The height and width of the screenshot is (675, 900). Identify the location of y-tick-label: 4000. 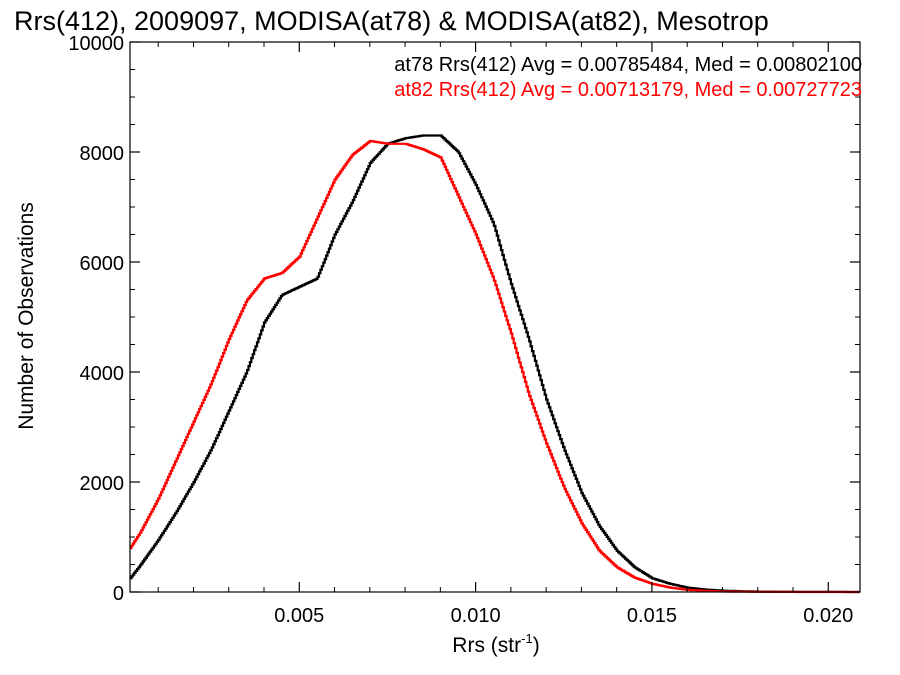
(102, 374).